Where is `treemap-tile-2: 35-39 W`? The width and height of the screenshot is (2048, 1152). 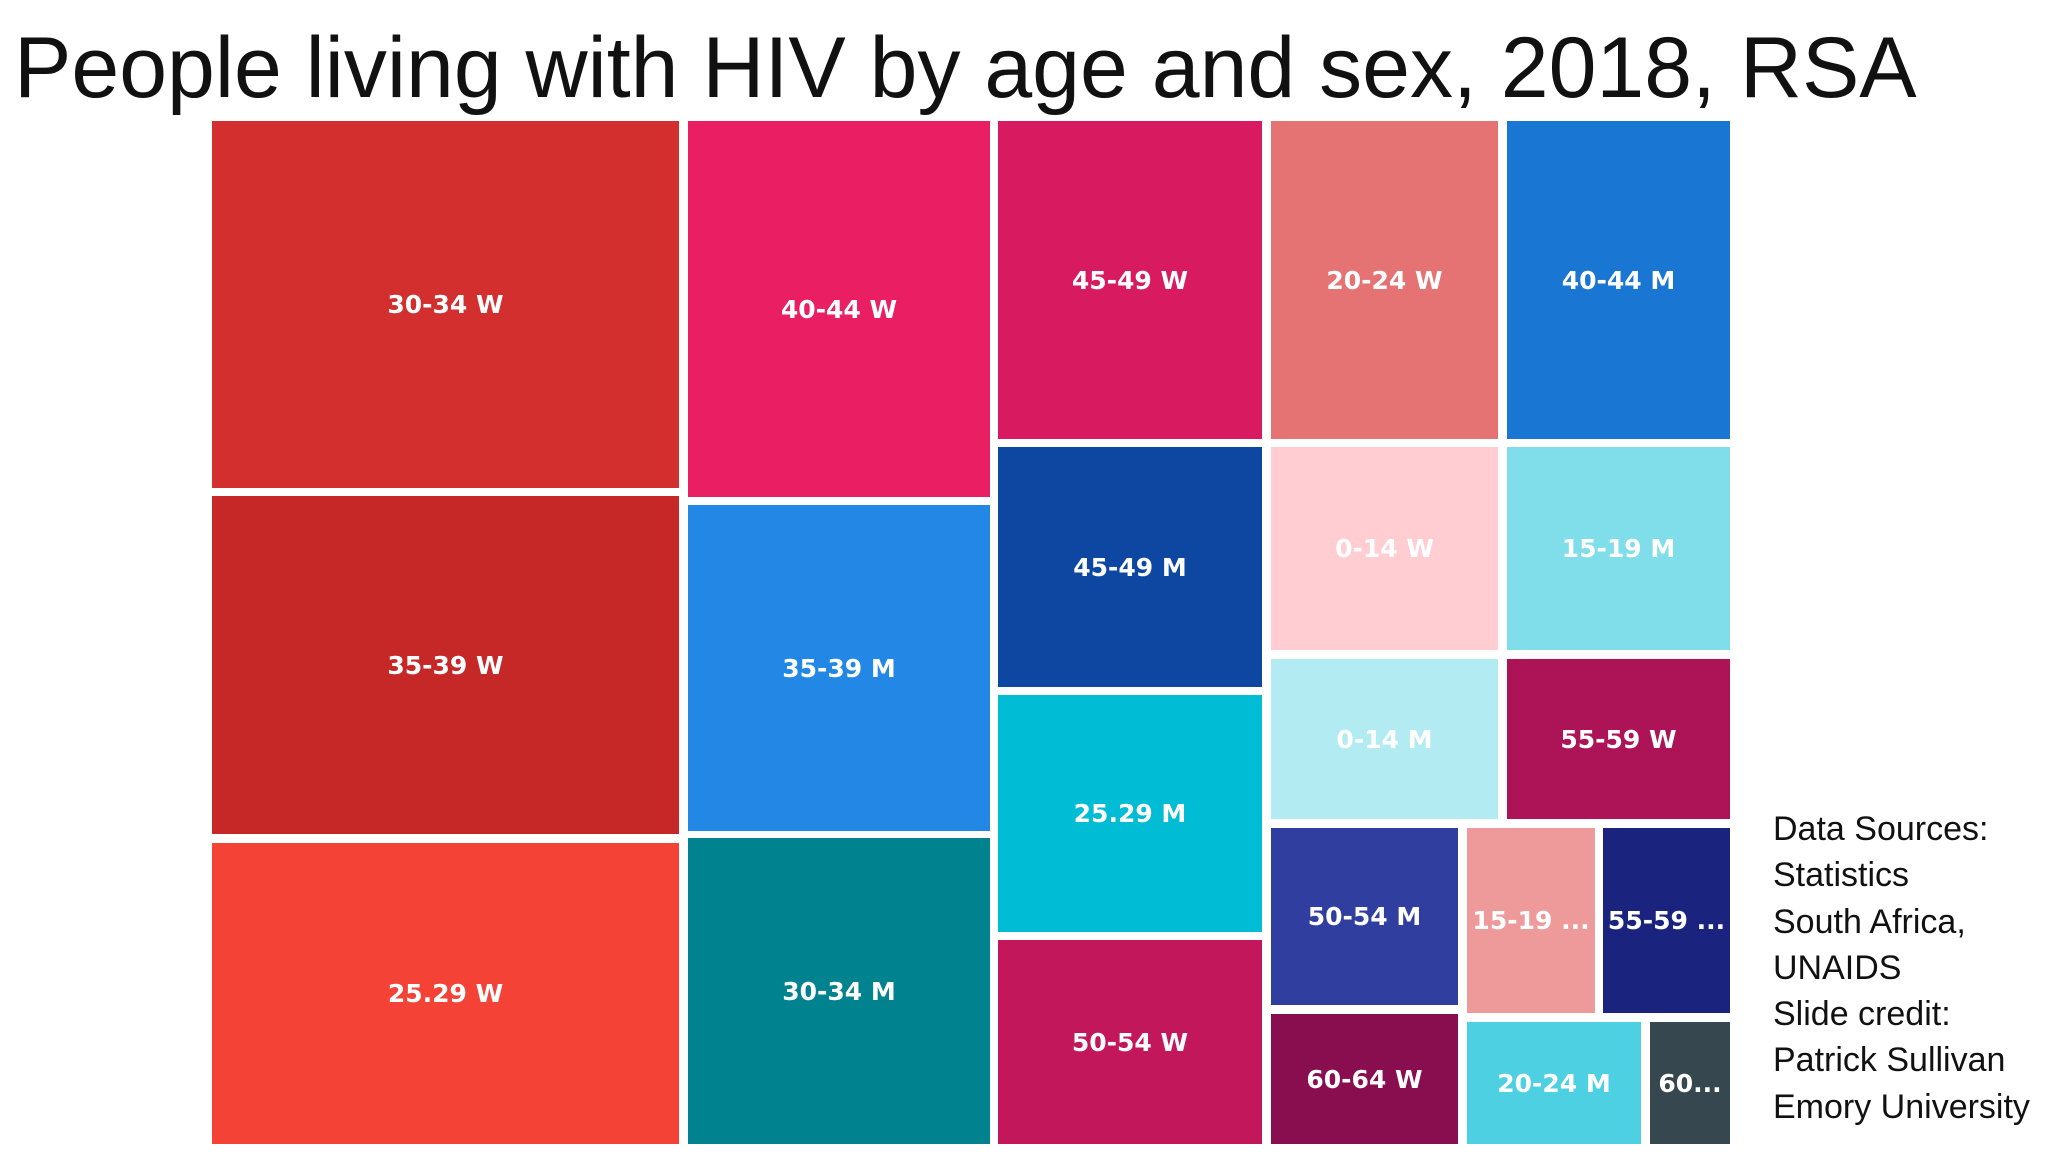
treemap-tile-2: 35-39 W is located at coordinates (445, 665).